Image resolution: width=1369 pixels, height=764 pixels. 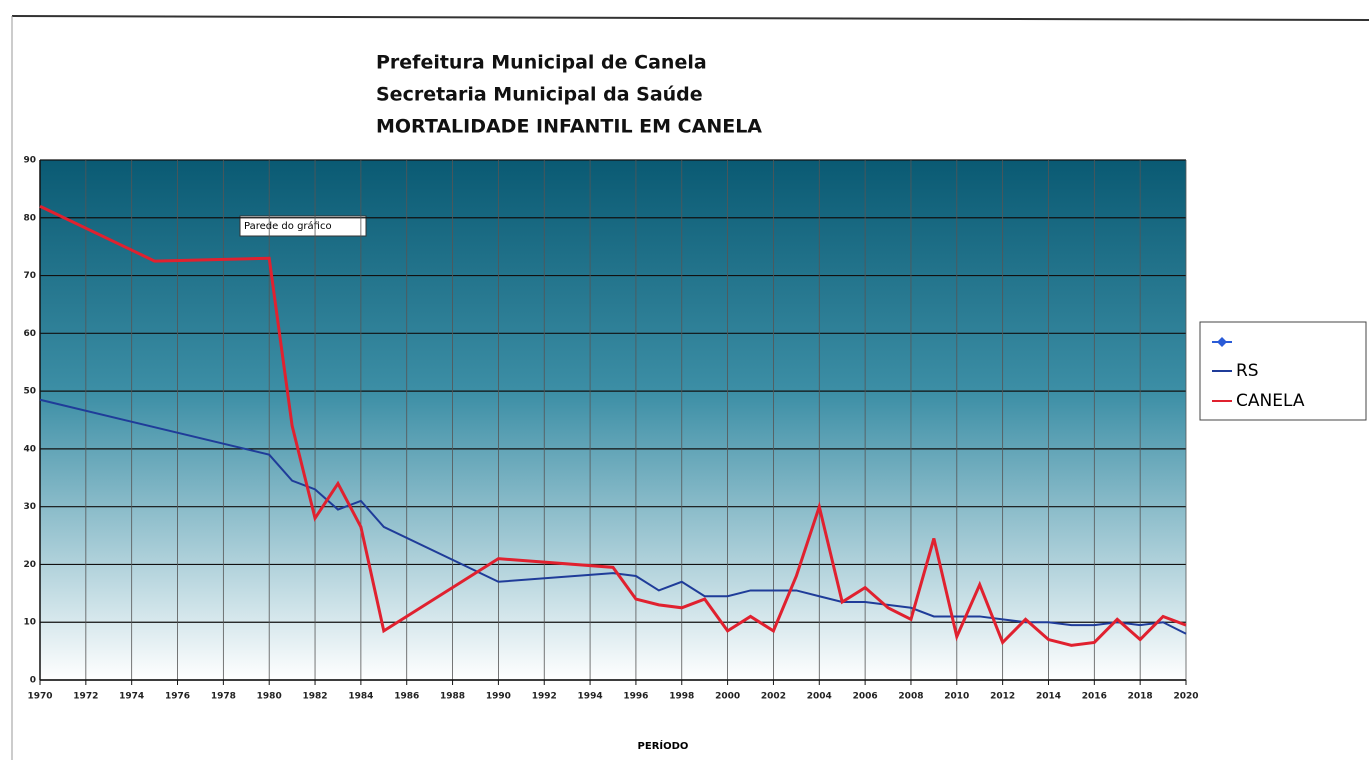 What do you see at coordinates (1140, 697) in the screenshot?
I see `x-tick-label: 2018` at bounding box center [1140, 697].